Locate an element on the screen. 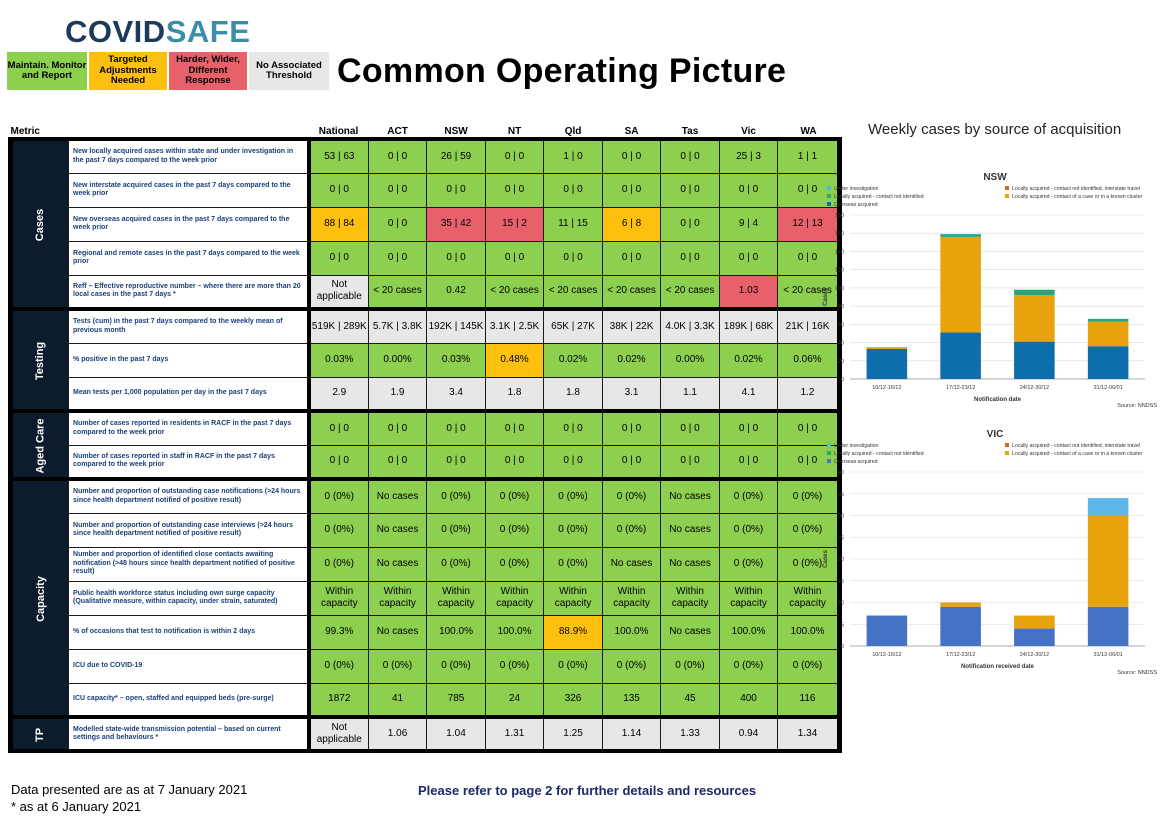  metric-value-cell: 135 is located at coordinates (632, 700).